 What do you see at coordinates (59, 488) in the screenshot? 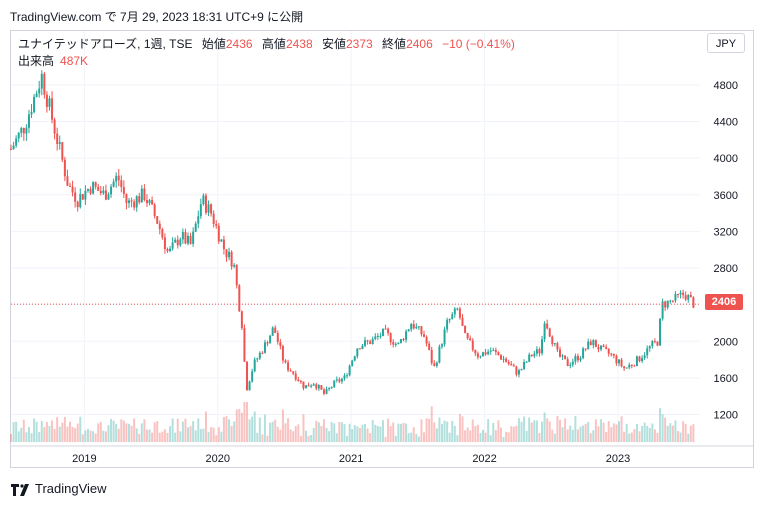
I see `tradingview-logo: TradingView` at bounding box center [59, 488].